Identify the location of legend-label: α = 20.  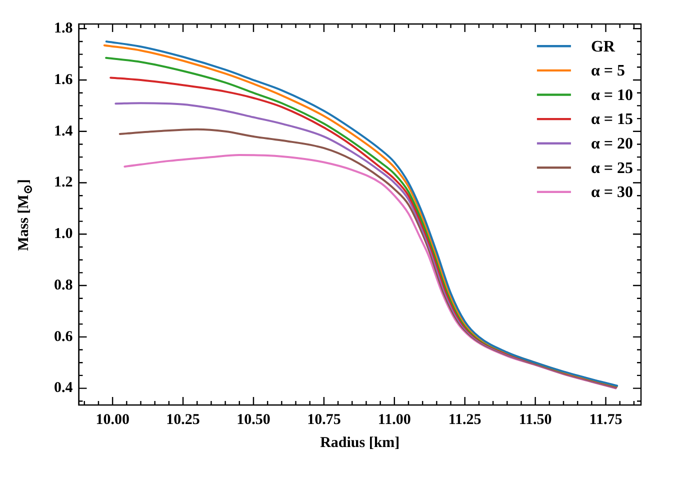
(611, 143).